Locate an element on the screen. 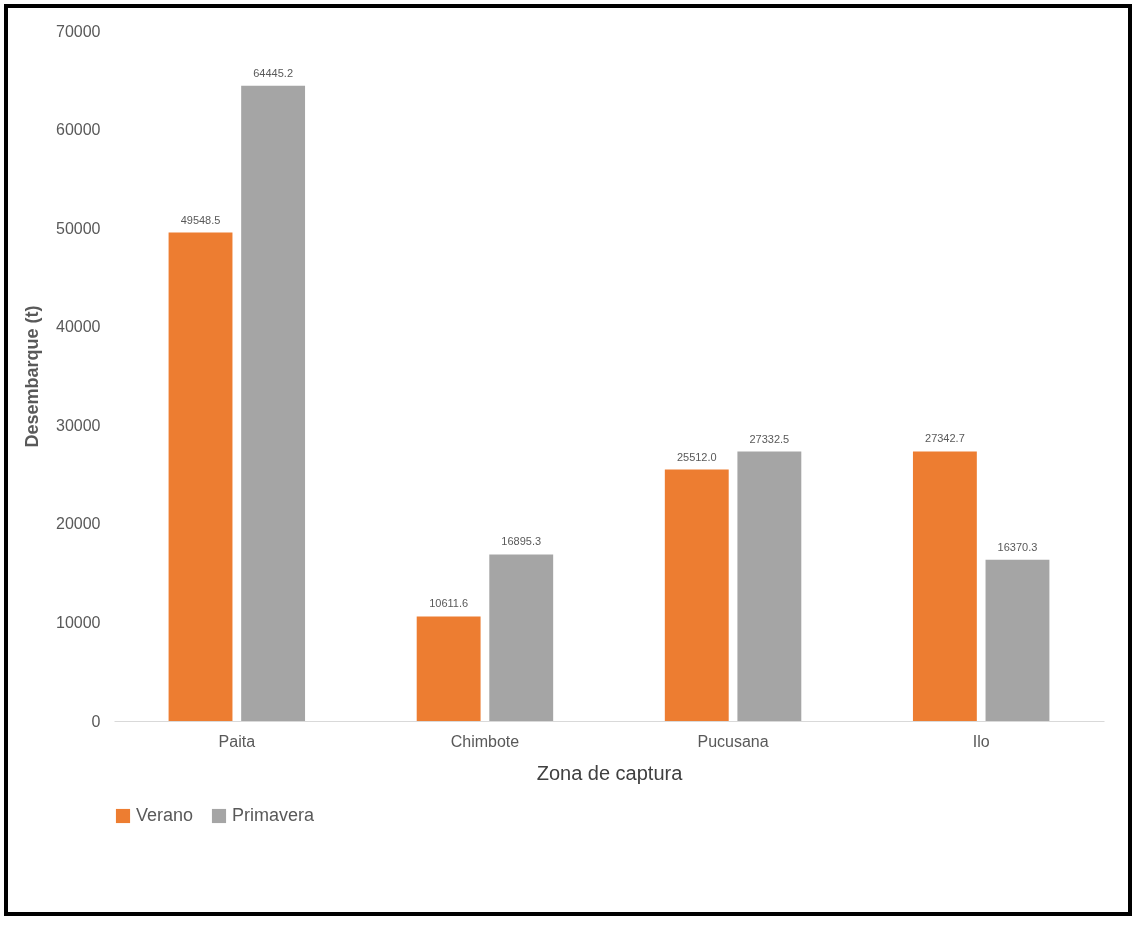  legend-label: Verano is located at coordinates (165, 815).